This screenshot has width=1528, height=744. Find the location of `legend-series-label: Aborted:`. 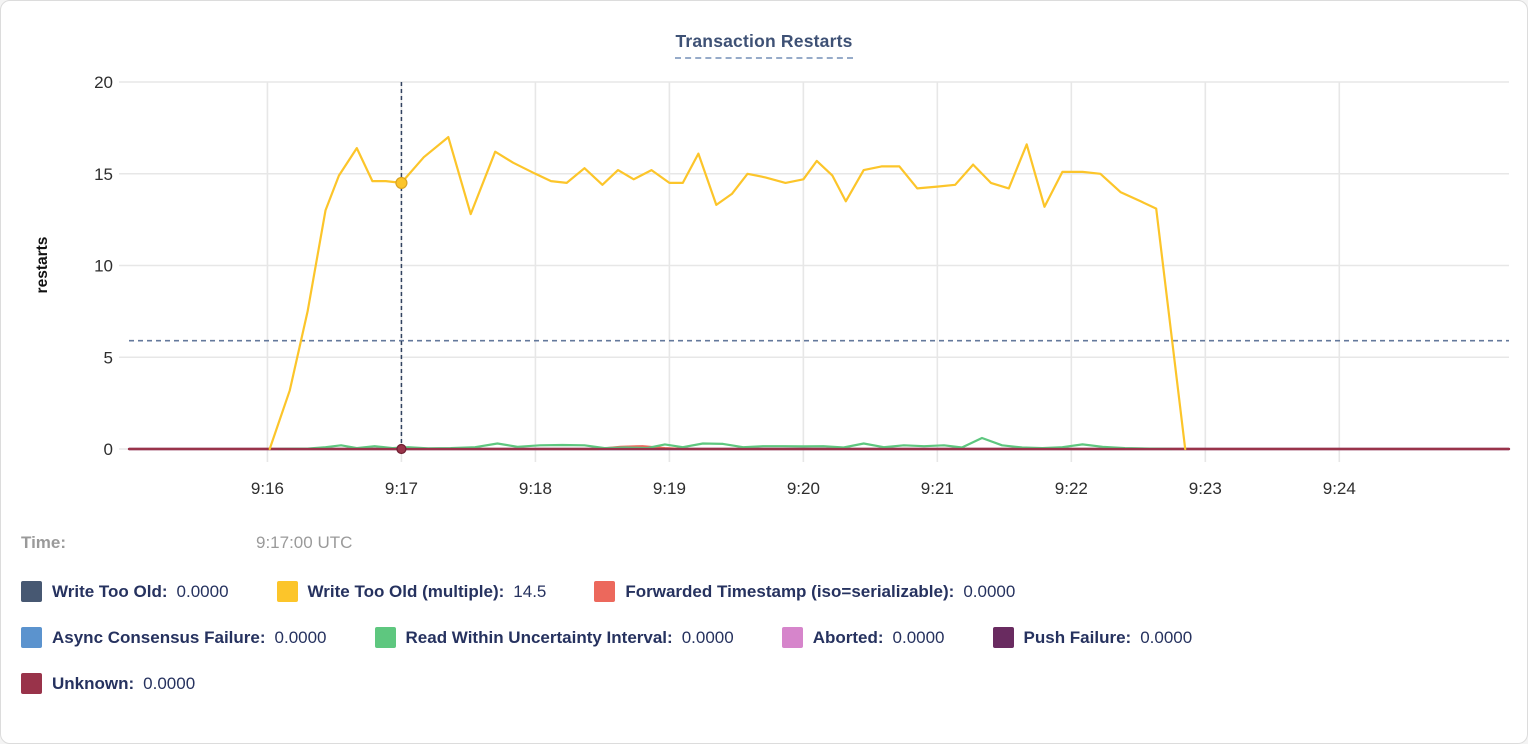

legend-series-label: Aborted: is located at coordinates (848, 637).